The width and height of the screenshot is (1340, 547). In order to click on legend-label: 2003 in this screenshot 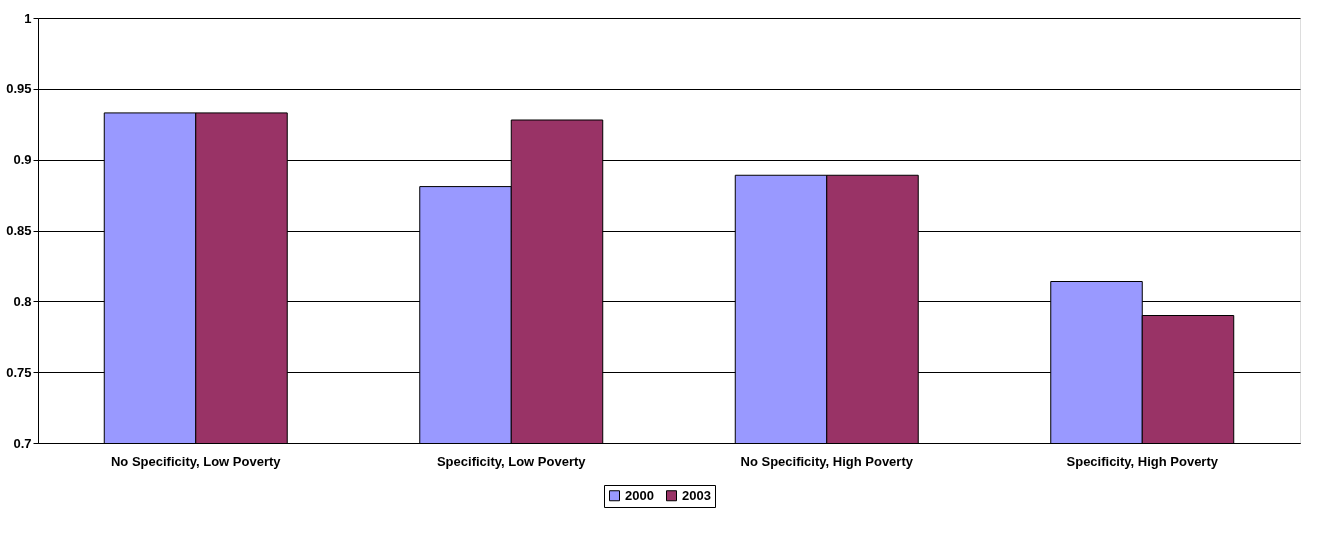, I will do `click(696, 495)`.